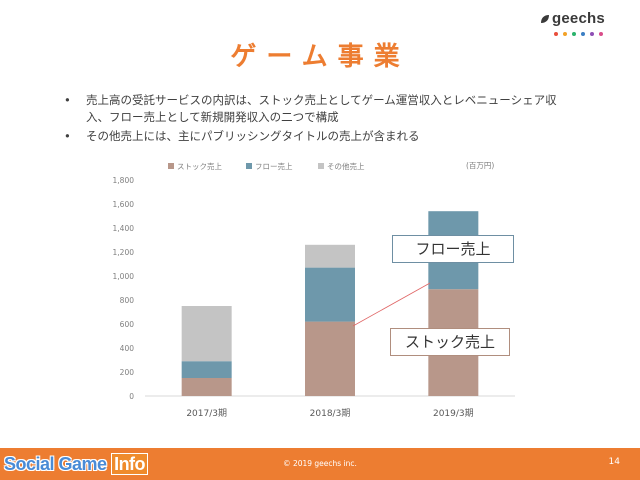 Image resolution: width=640 pixels, height=480 pixels. I want to click on stock-callout-leader-line, so click(391, 304).